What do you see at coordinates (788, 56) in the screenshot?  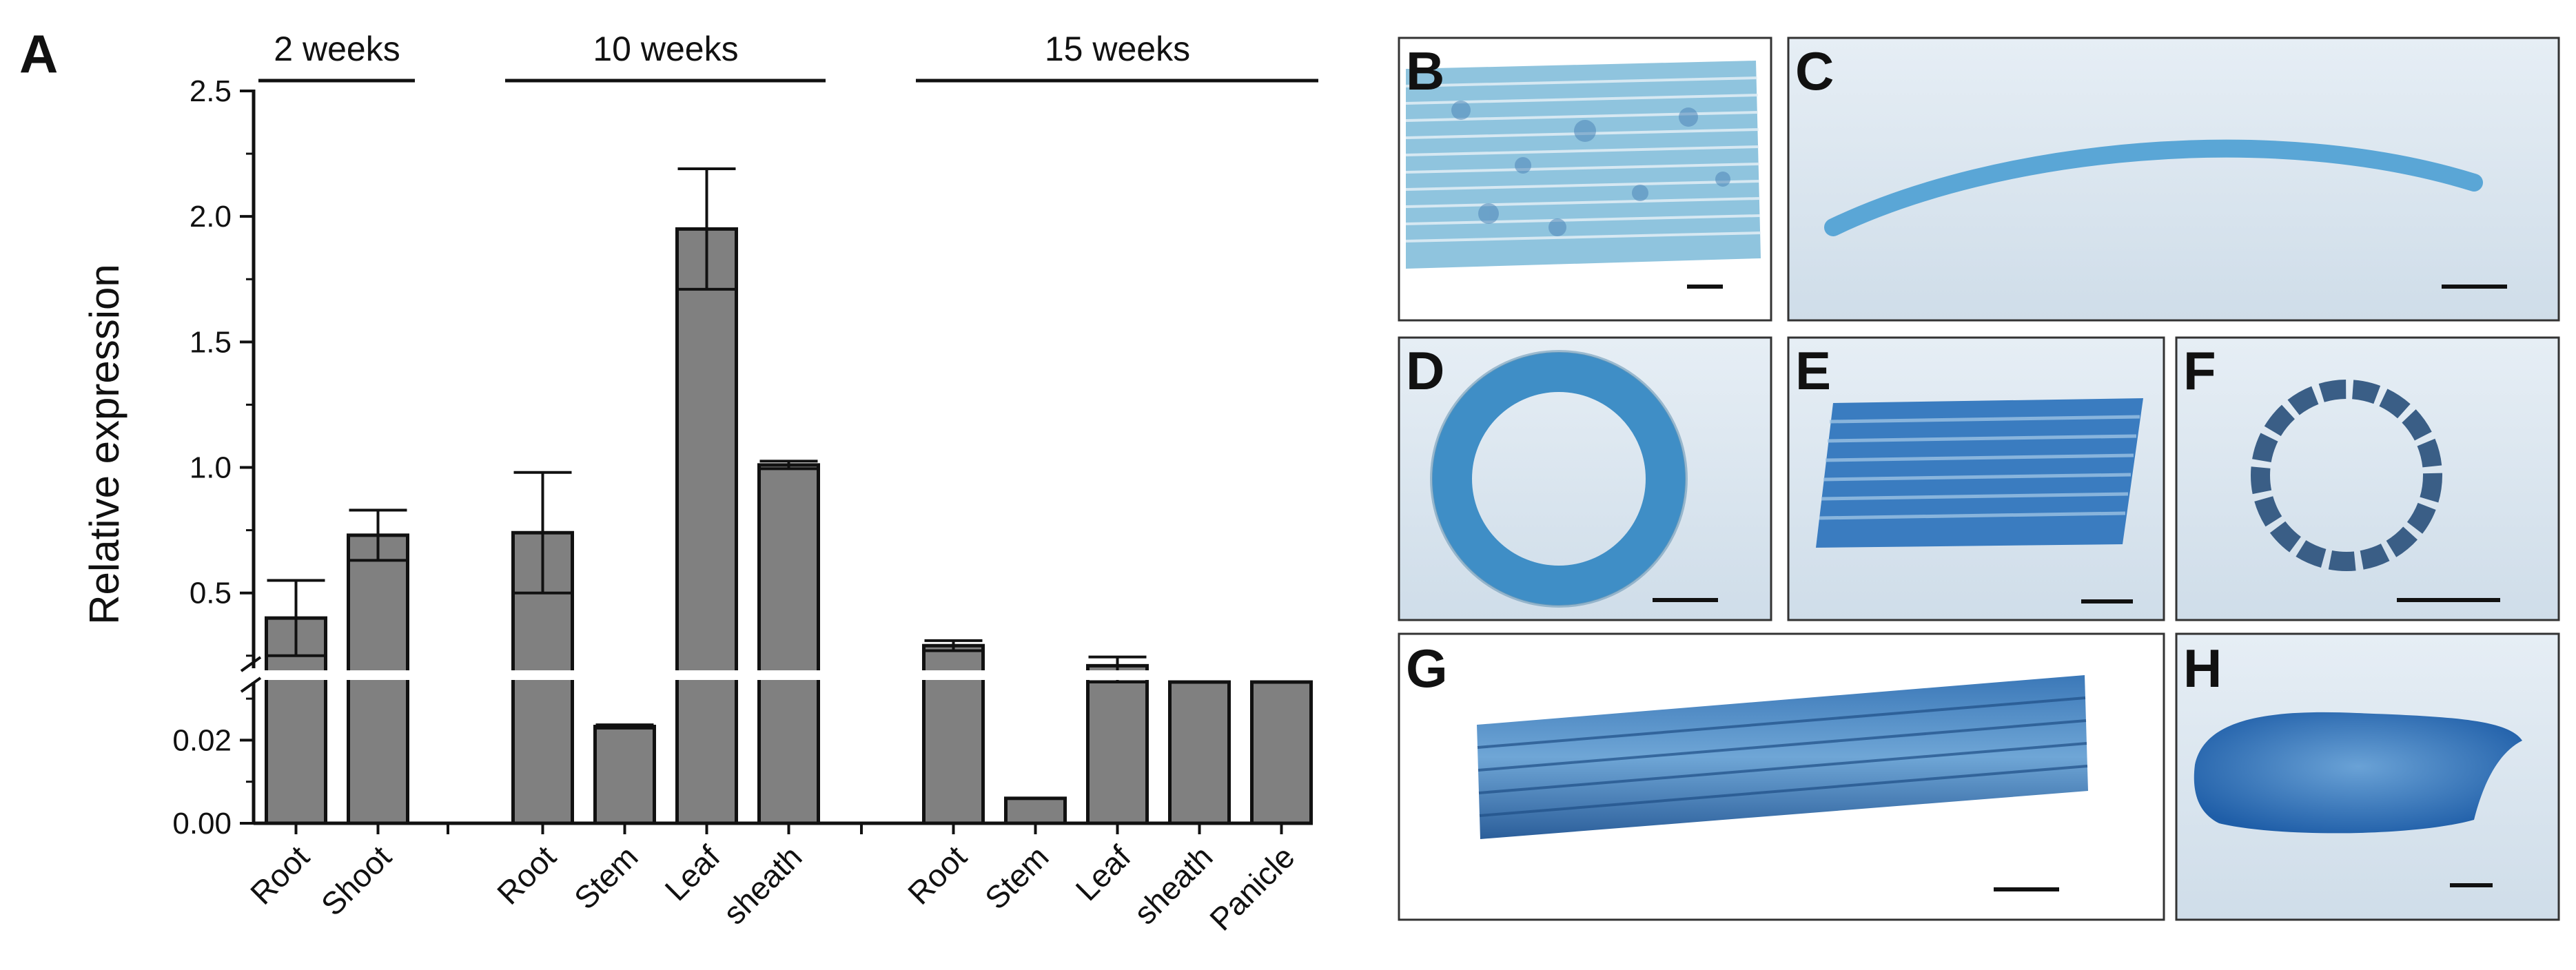 I see `group-headers: 2 weeks 10 weeks 15 weeks` at bounding box center [788, 56].